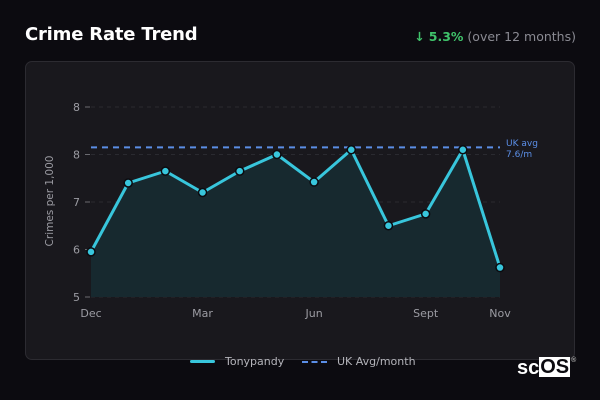 The image size is (600, 400). I want to click on logo-text-os: OS, so click(555, 367).